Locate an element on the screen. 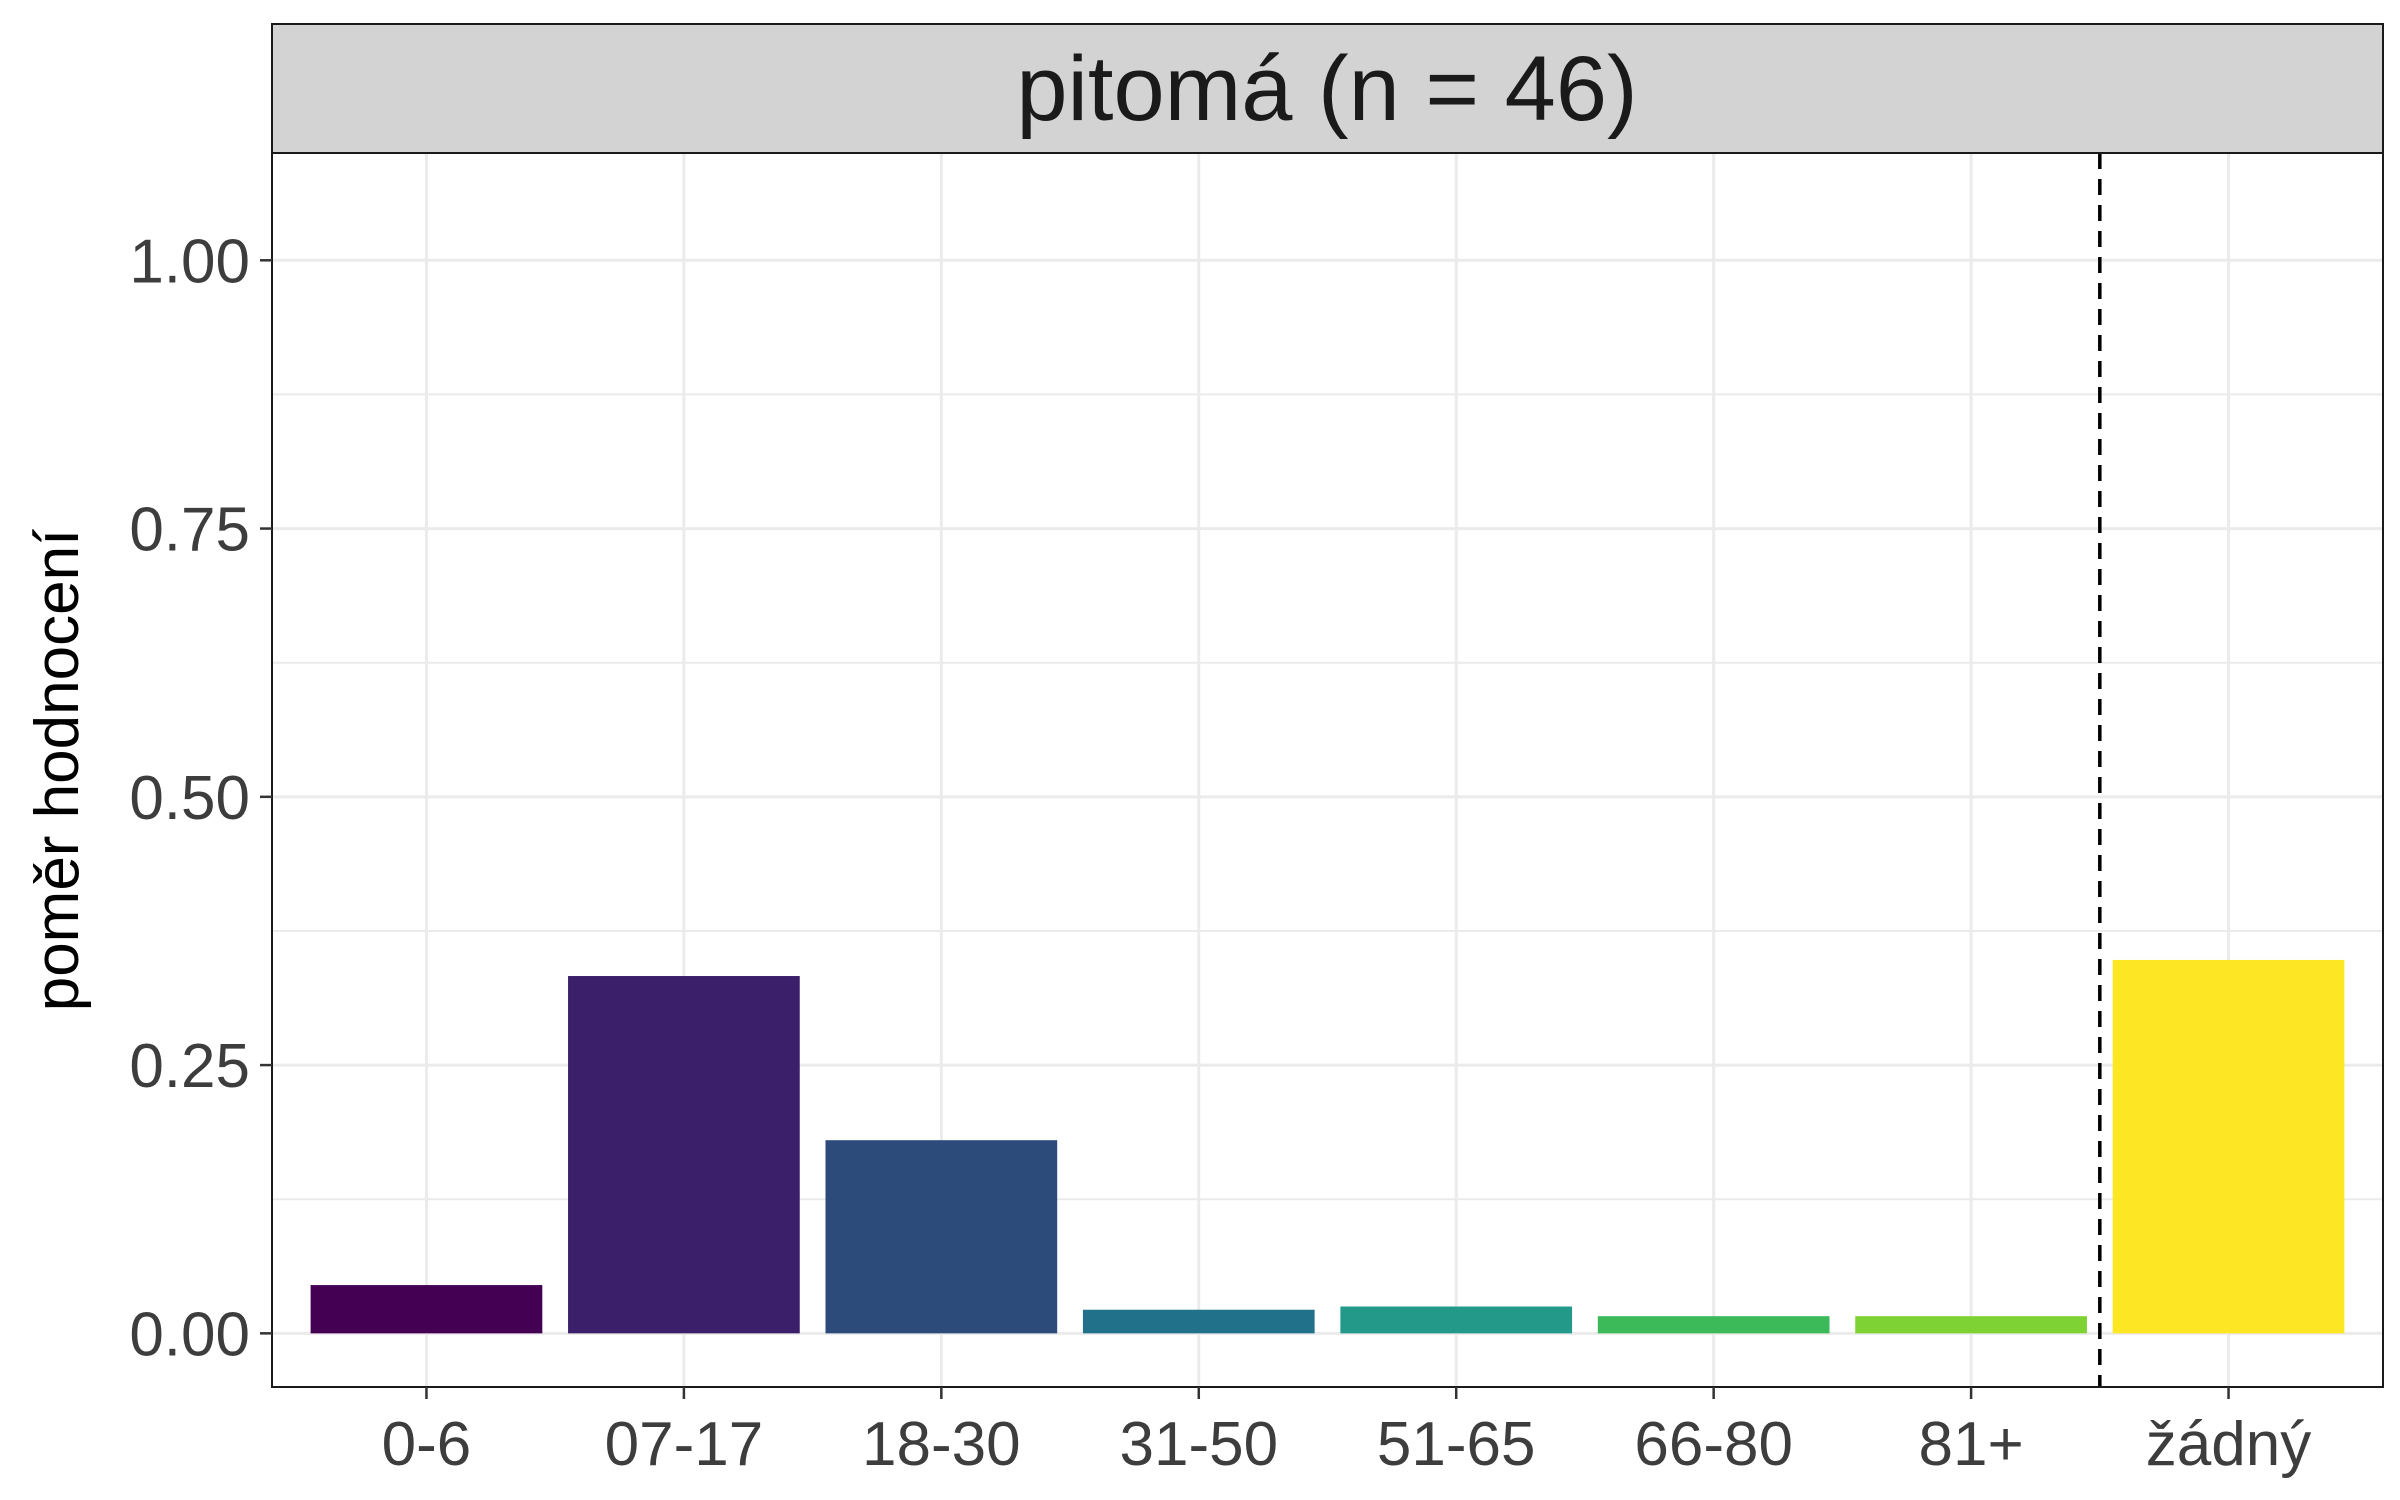 The image size is (2400, 1500). y-tick-label: 0.75 is located at coordinates (189, 530).